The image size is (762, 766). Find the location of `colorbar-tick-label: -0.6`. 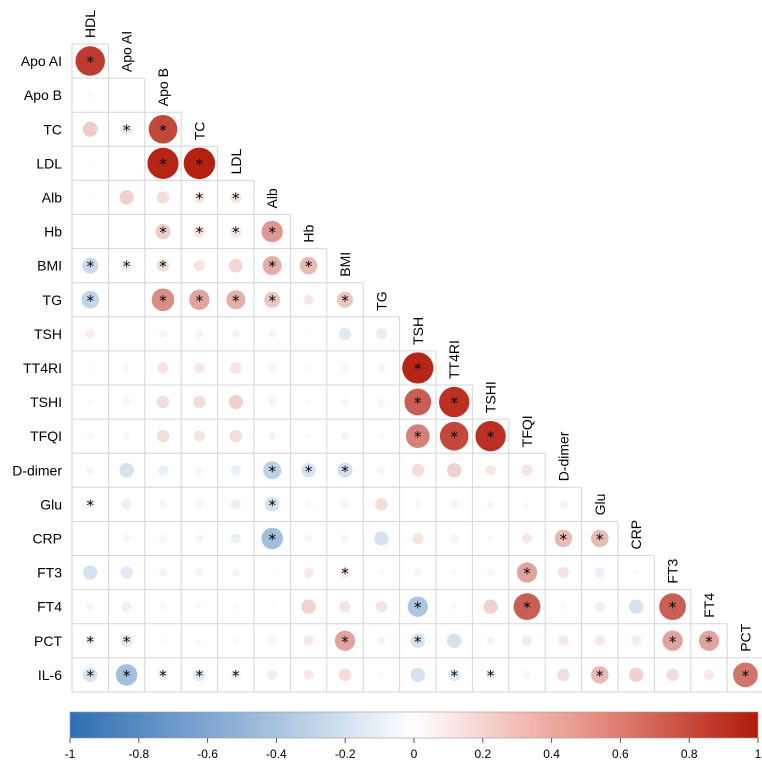

colorbar-tick-label: -0.6 is located at coordinates (207, 754).